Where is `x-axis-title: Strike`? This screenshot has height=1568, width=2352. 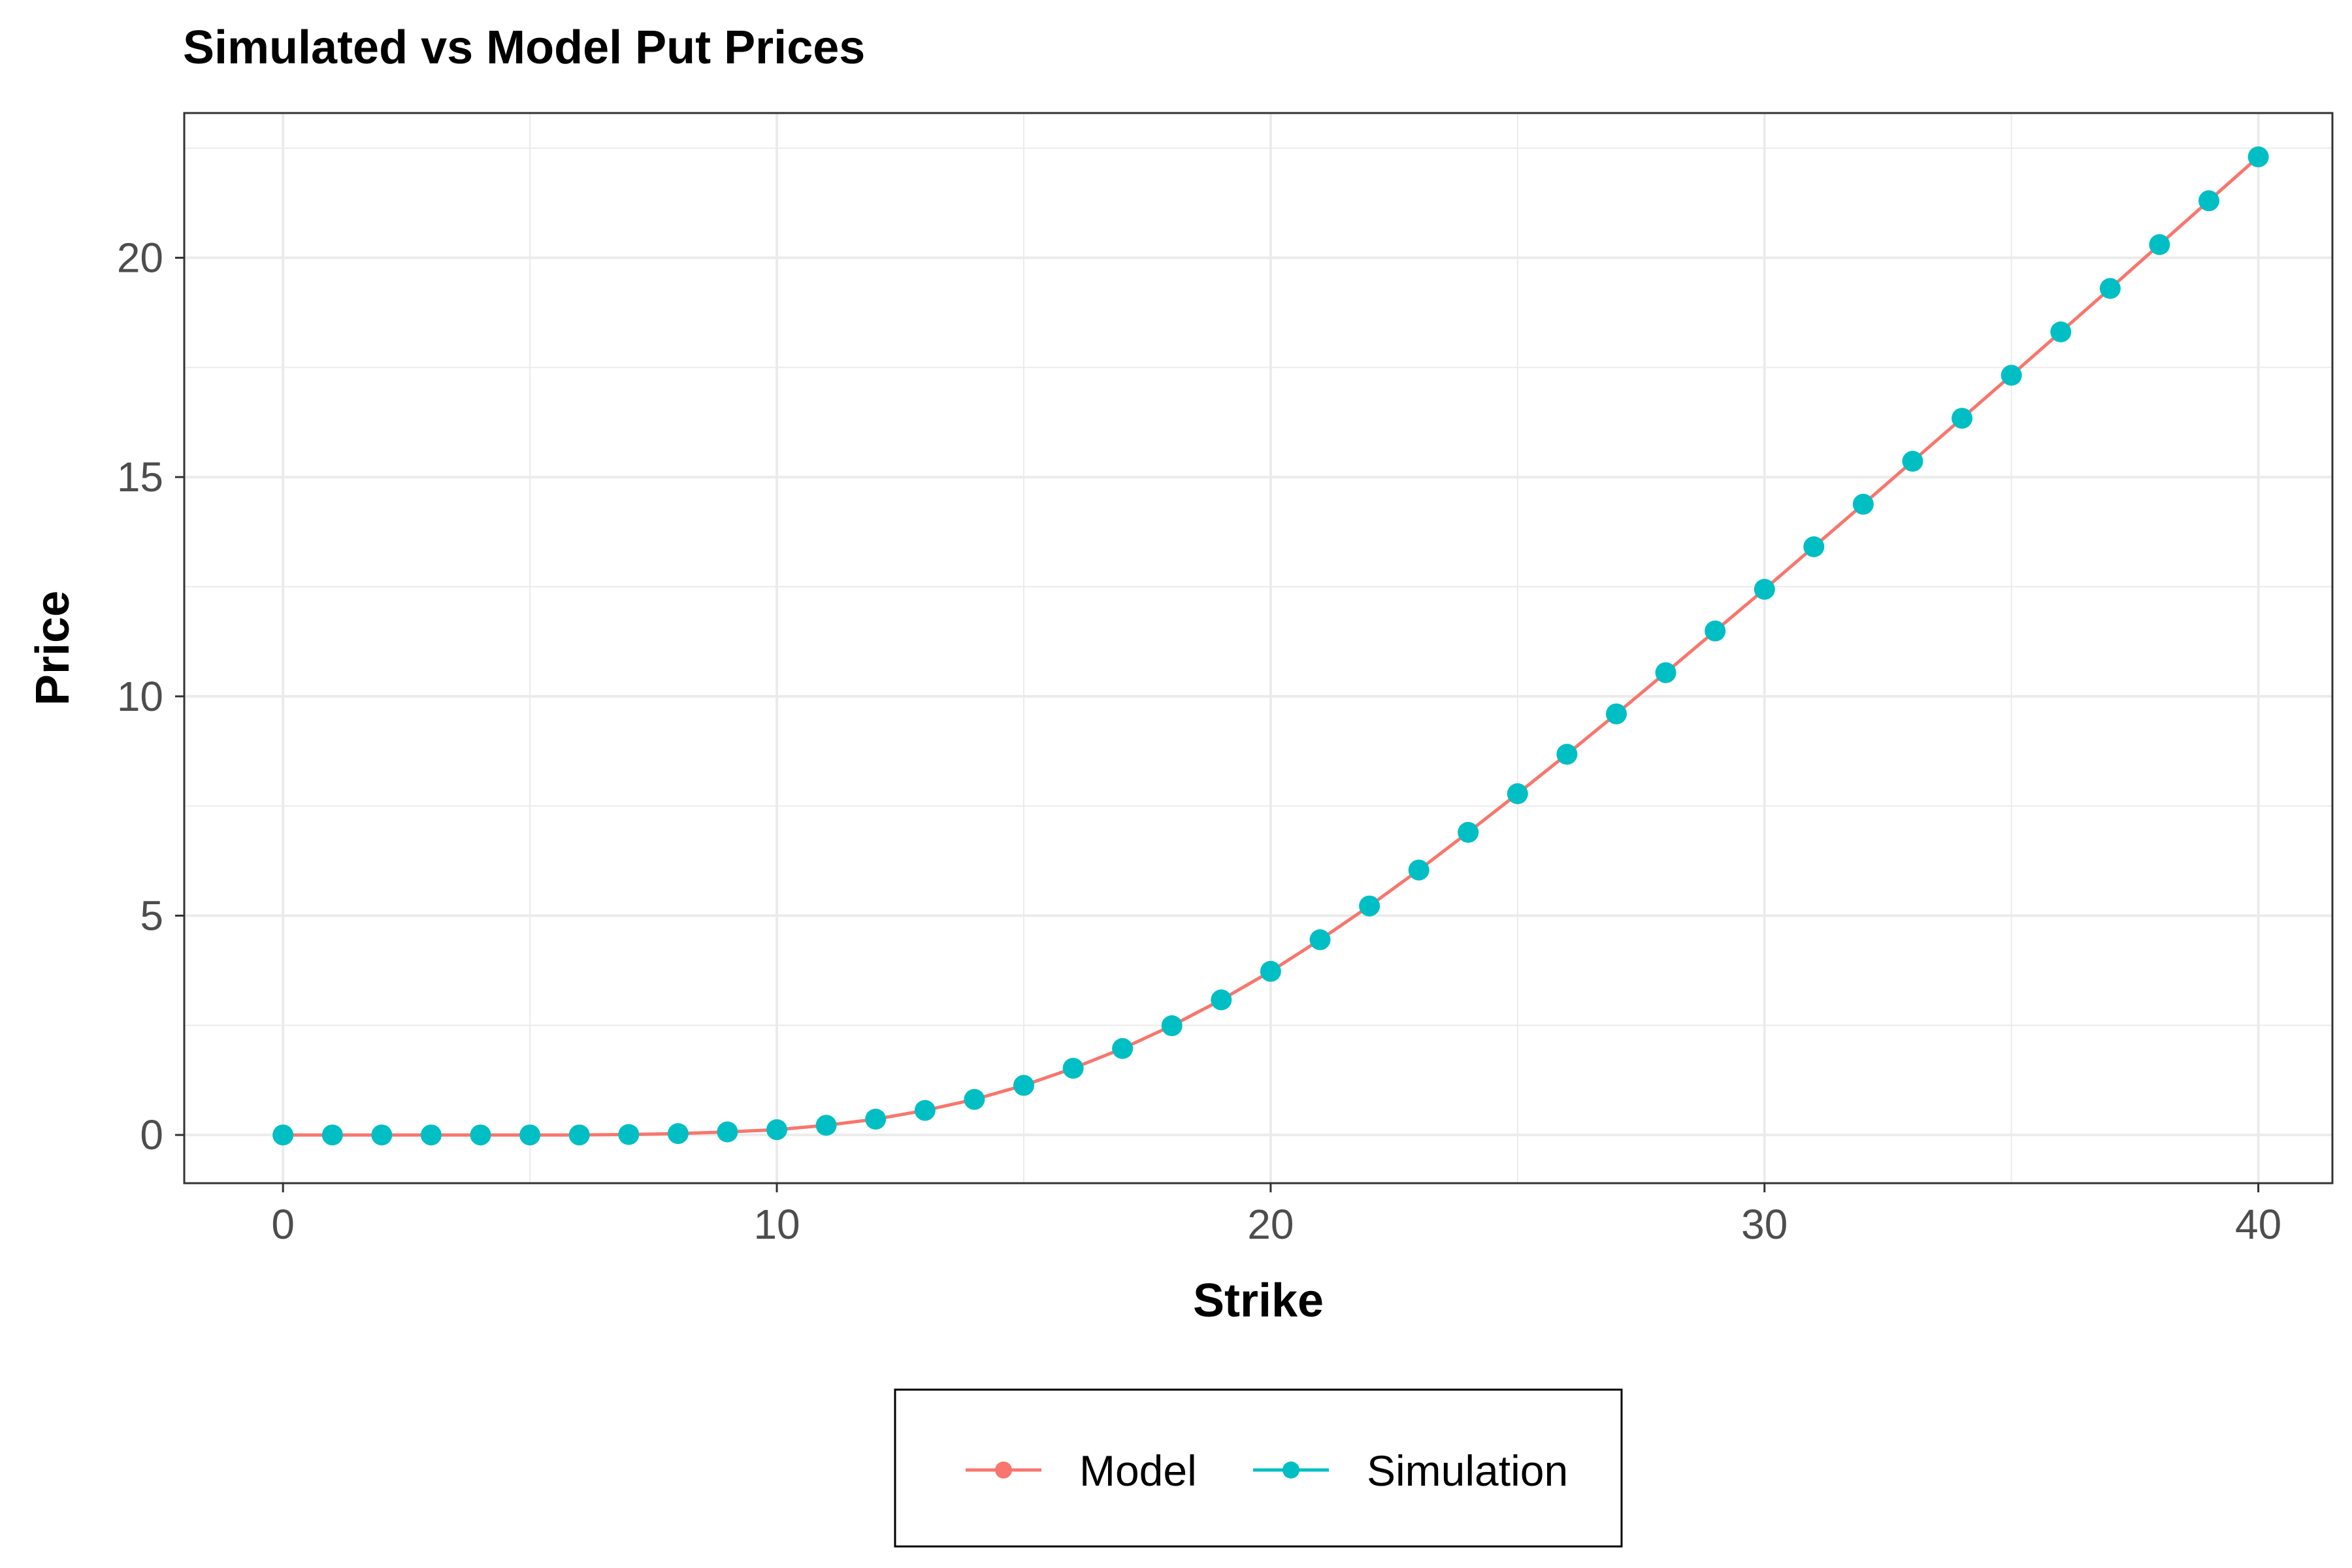 x-axis-title: Strike is located at coordinates (1258, 1301).